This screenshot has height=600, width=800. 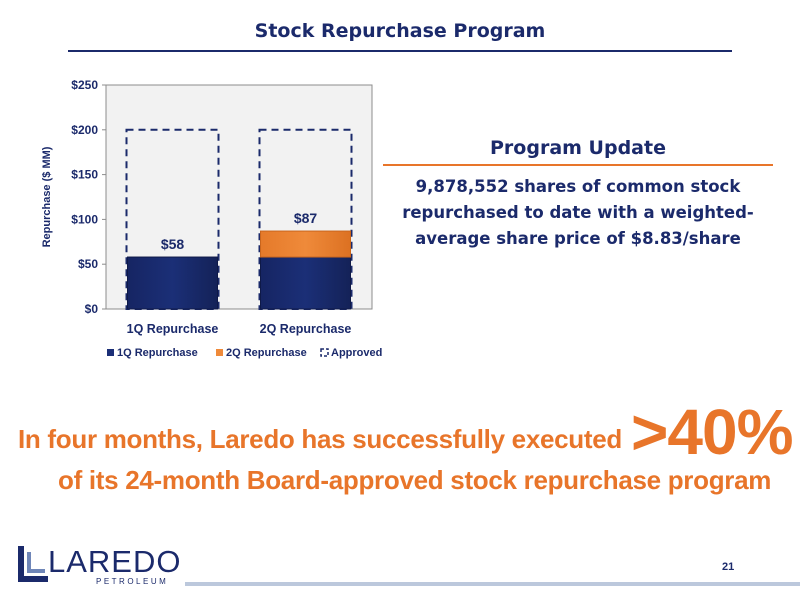 I want to click on title-divider, so click(x=400, y=51).